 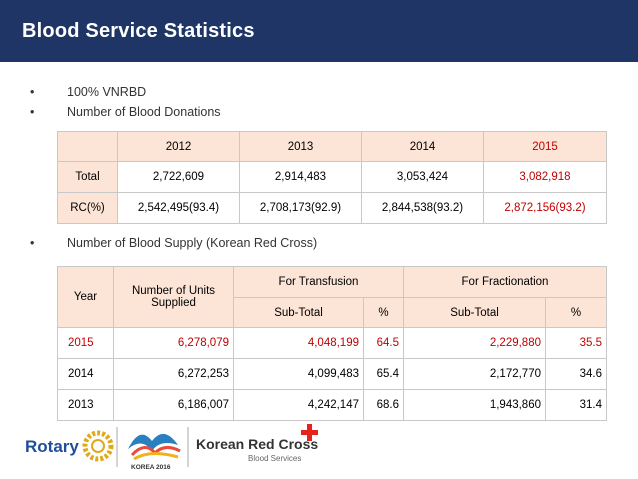 I want to click on bullet: 100% VNRBD, so click(x=88, y=92).